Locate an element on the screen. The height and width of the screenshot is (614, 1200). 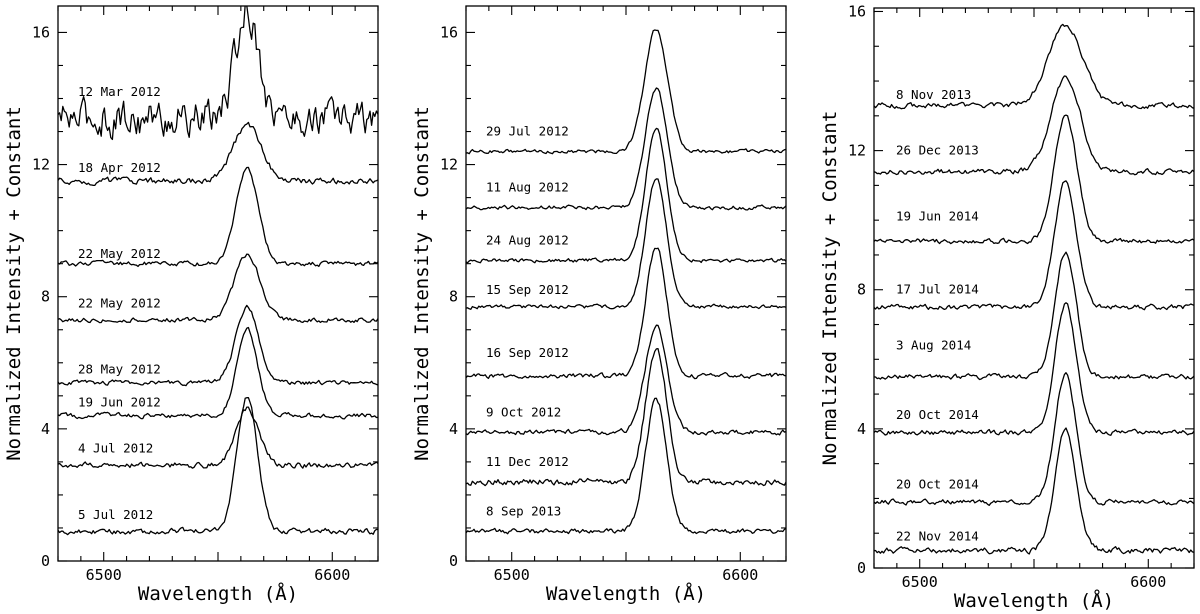
spectrum-date-label: 22 Nov 2014 is located at coordinates (937, 536).